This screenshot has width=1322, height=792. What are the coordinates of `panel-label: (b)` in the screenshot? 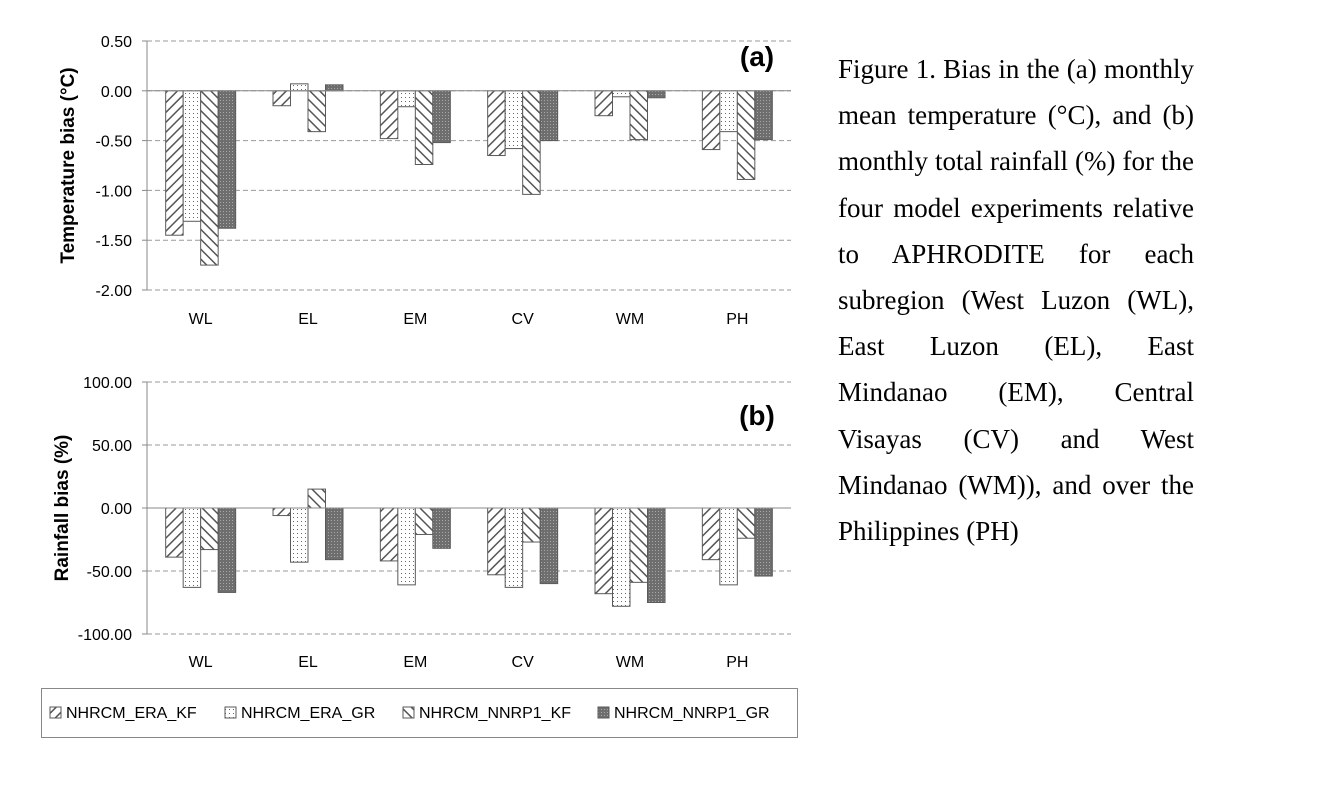 It's located at (757, 415).